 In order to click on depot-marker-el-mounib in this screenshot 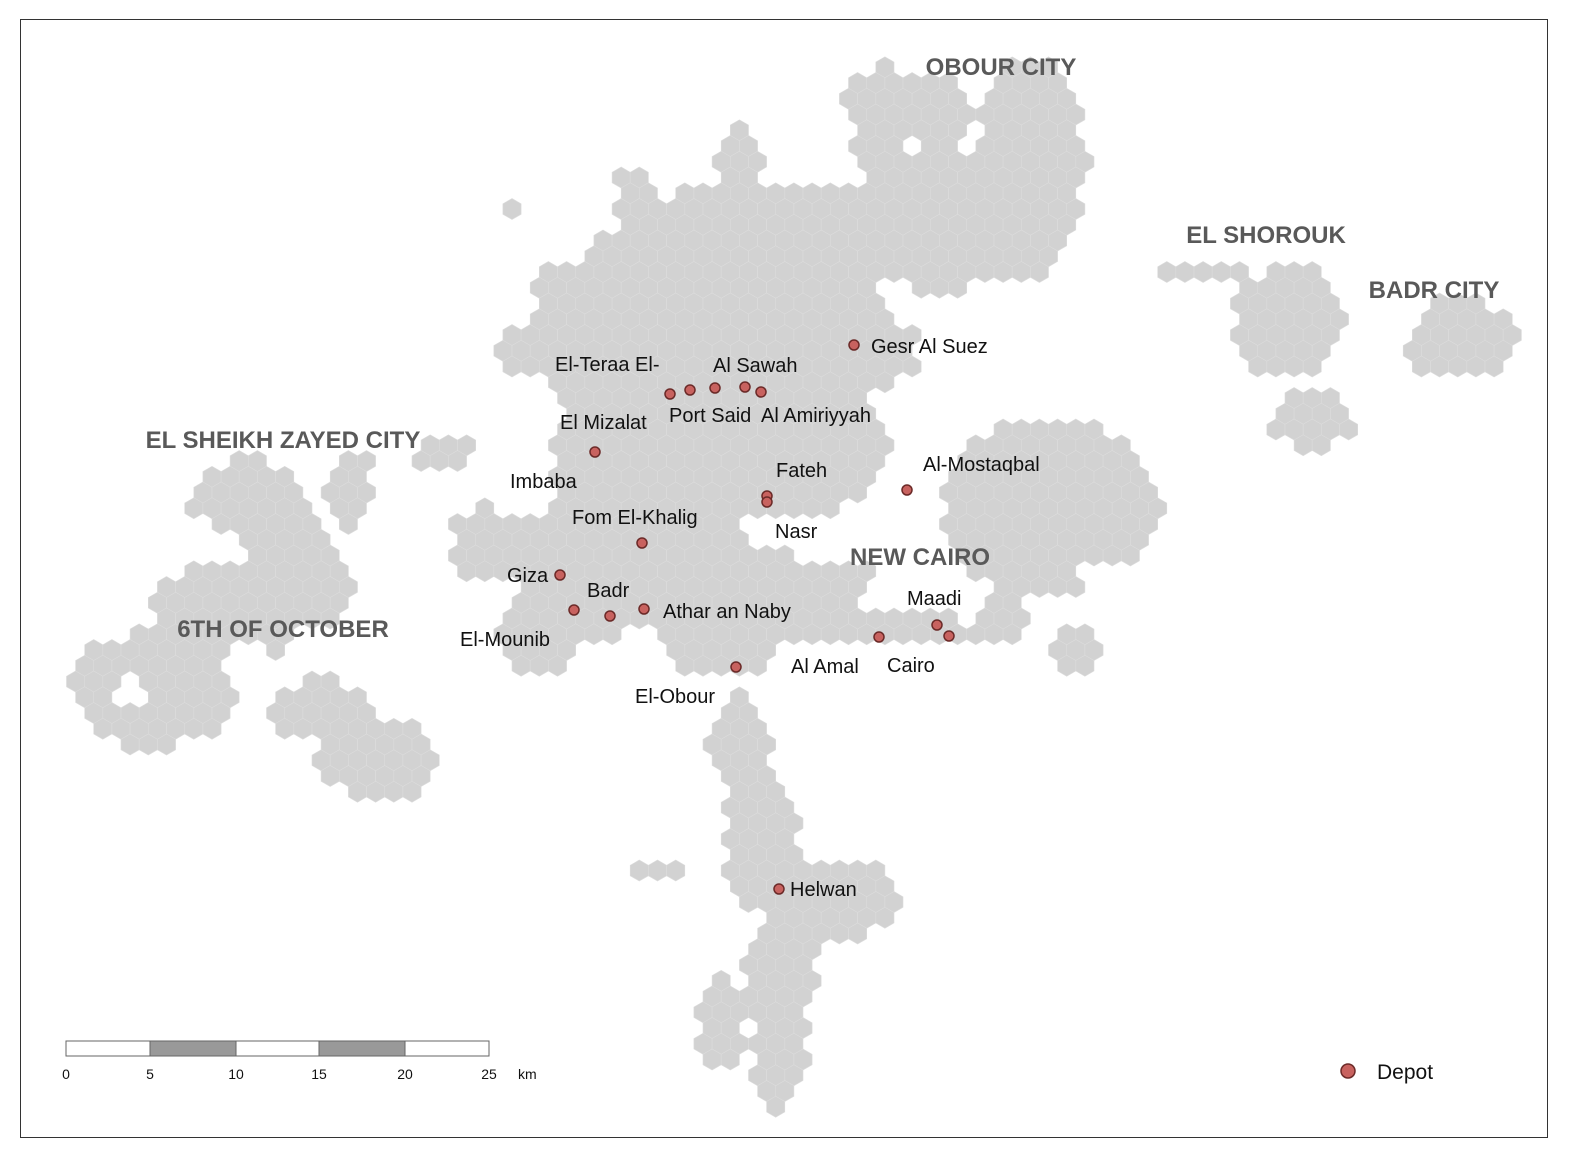, I will do `click(574, 610)`.